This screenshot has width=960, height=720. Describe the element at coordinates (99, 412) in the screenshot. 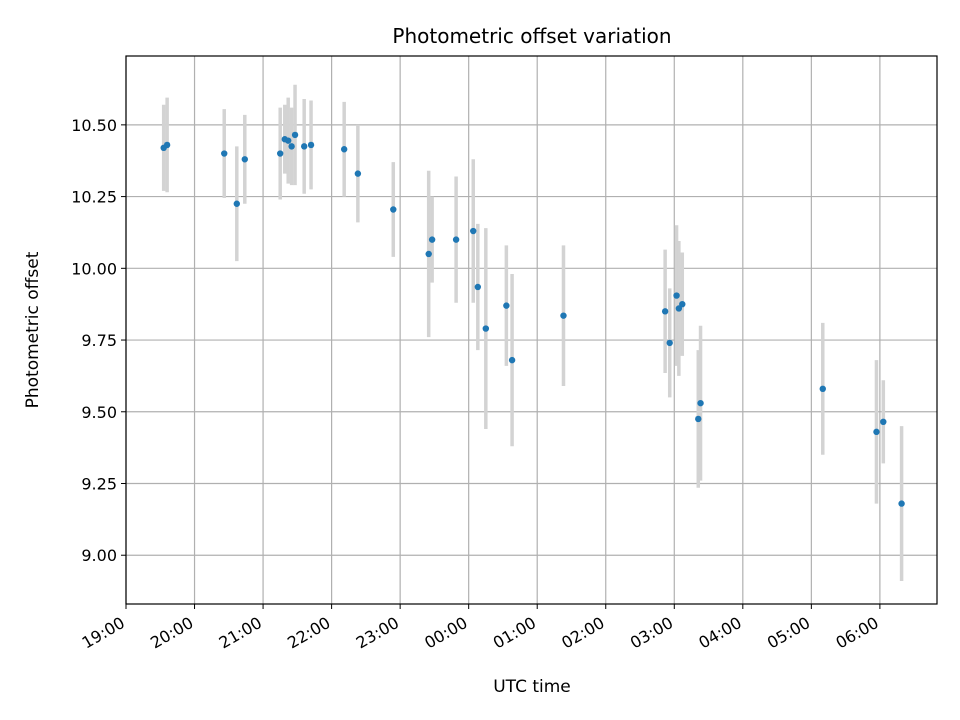

I see `y-tick-label: 9.50` at that location.